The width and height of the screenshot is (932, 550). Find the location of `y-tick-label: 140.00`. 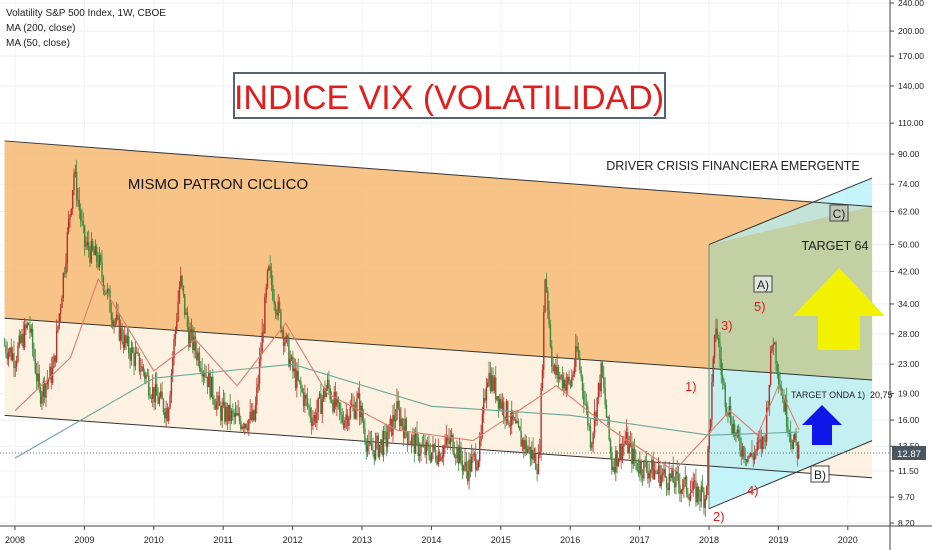

y-tick-label: 140.00 is located at coordinates (911, 86).